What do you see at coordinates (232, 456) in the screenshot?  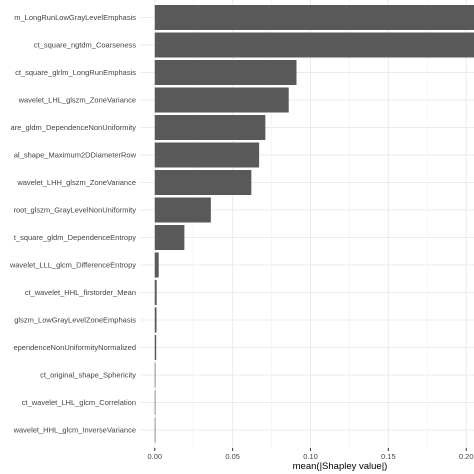 I see `x-tick-label: 0.05` at bounding box center [232, 456].